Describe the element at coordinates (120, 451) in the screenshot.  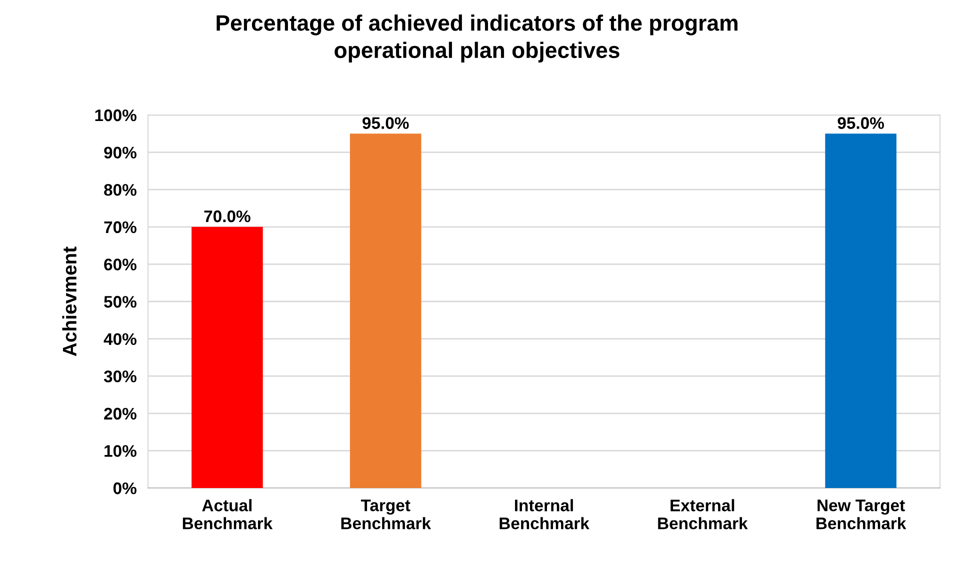
I see `y-tick-label: 10%` at that location.